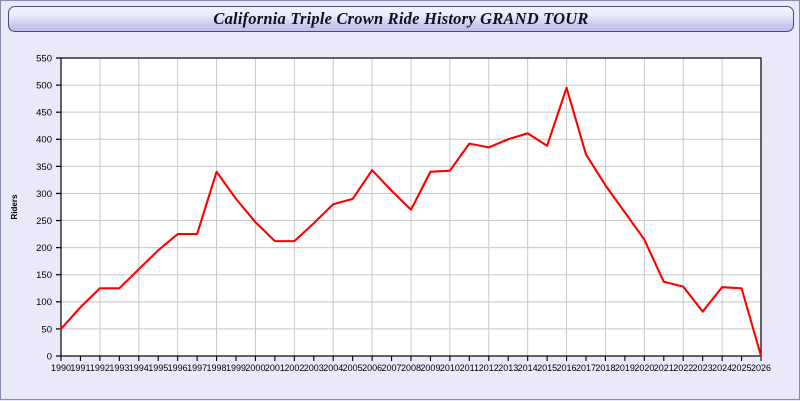 The width and height of the screenshot is (800, 401). I want to click on x-tick-label: 2007, so click(392, 368).